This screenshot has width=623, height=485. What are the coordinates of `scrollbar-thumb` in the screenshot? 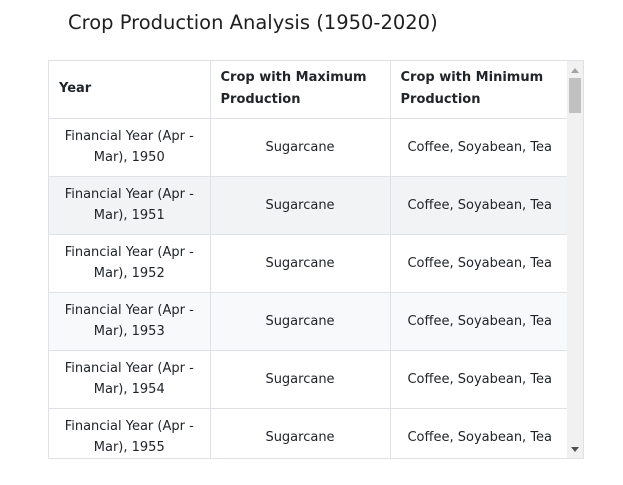 It's located at (575, 95).